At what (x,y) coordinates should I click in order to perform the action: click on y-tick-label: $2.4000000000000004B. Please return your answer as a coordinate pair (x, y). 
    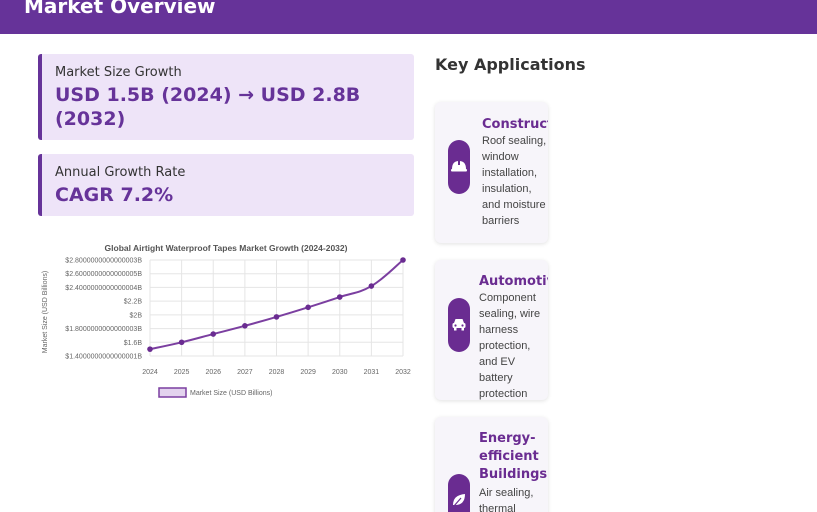
    Looking at the image, I should click on (103, 288).